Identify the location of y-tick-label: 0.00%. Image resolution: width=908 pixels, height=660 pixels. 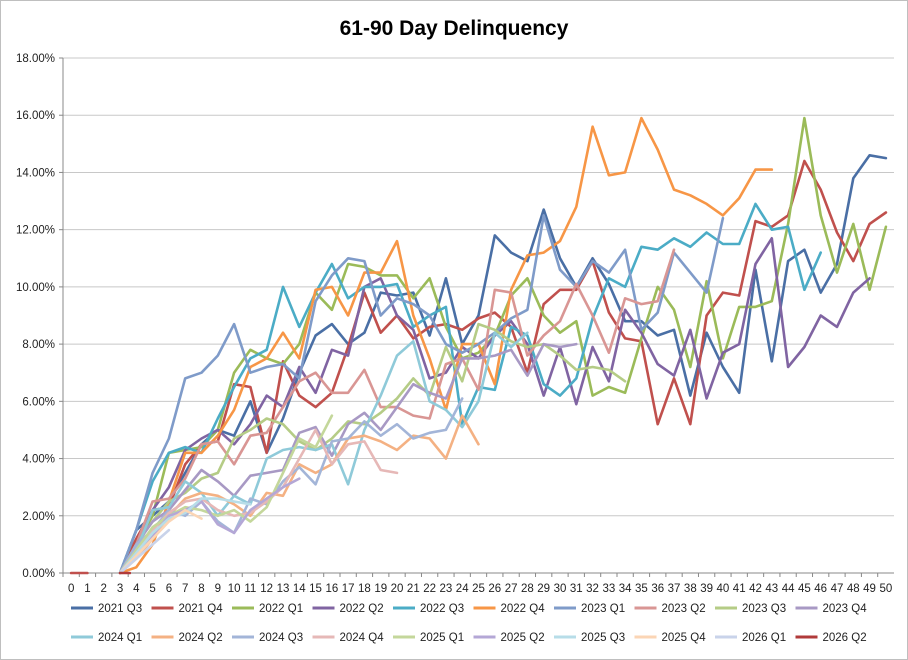
(38, 574).